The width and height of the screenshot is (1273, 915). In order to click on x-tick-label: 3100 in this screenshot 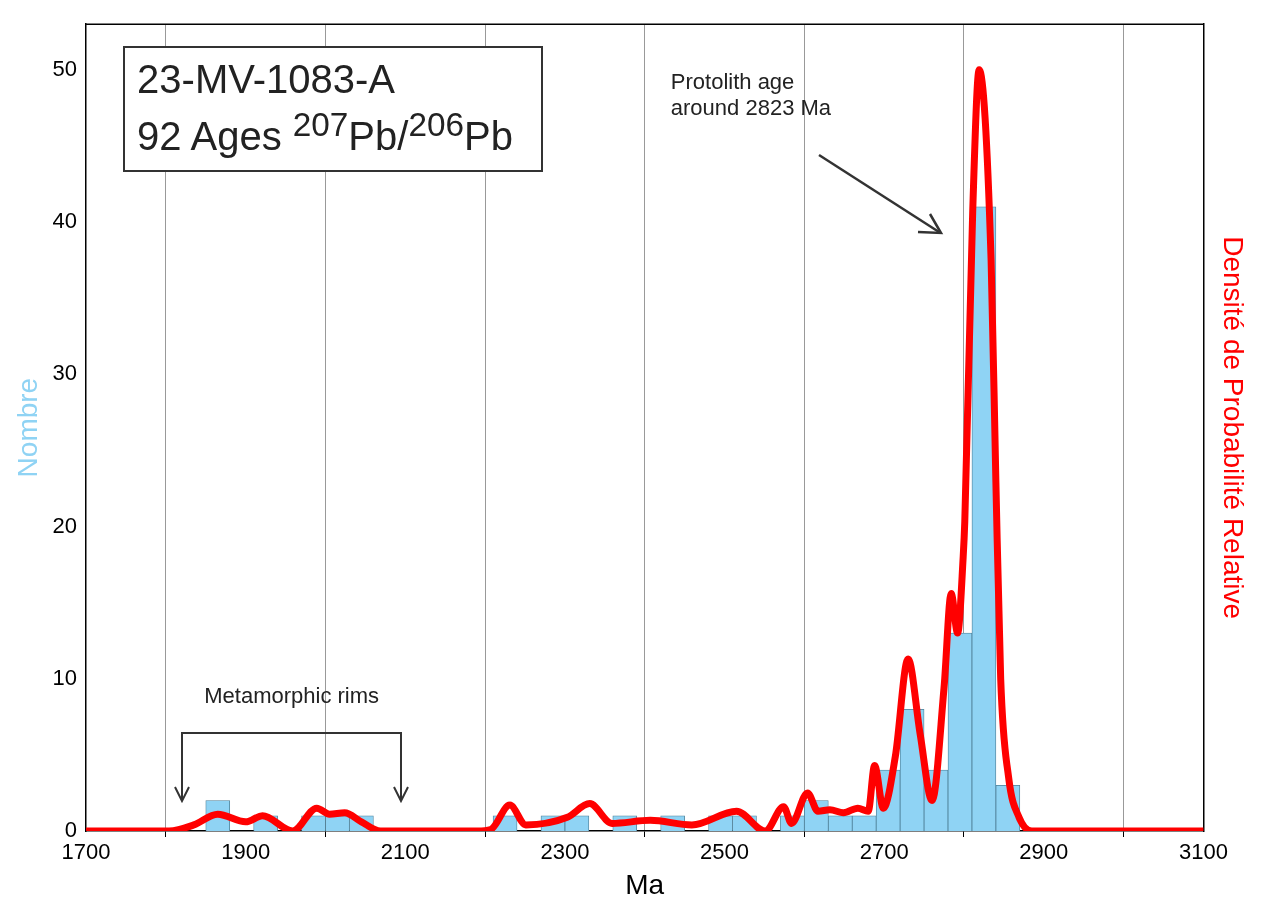, I will do `click(1203, 852)`.